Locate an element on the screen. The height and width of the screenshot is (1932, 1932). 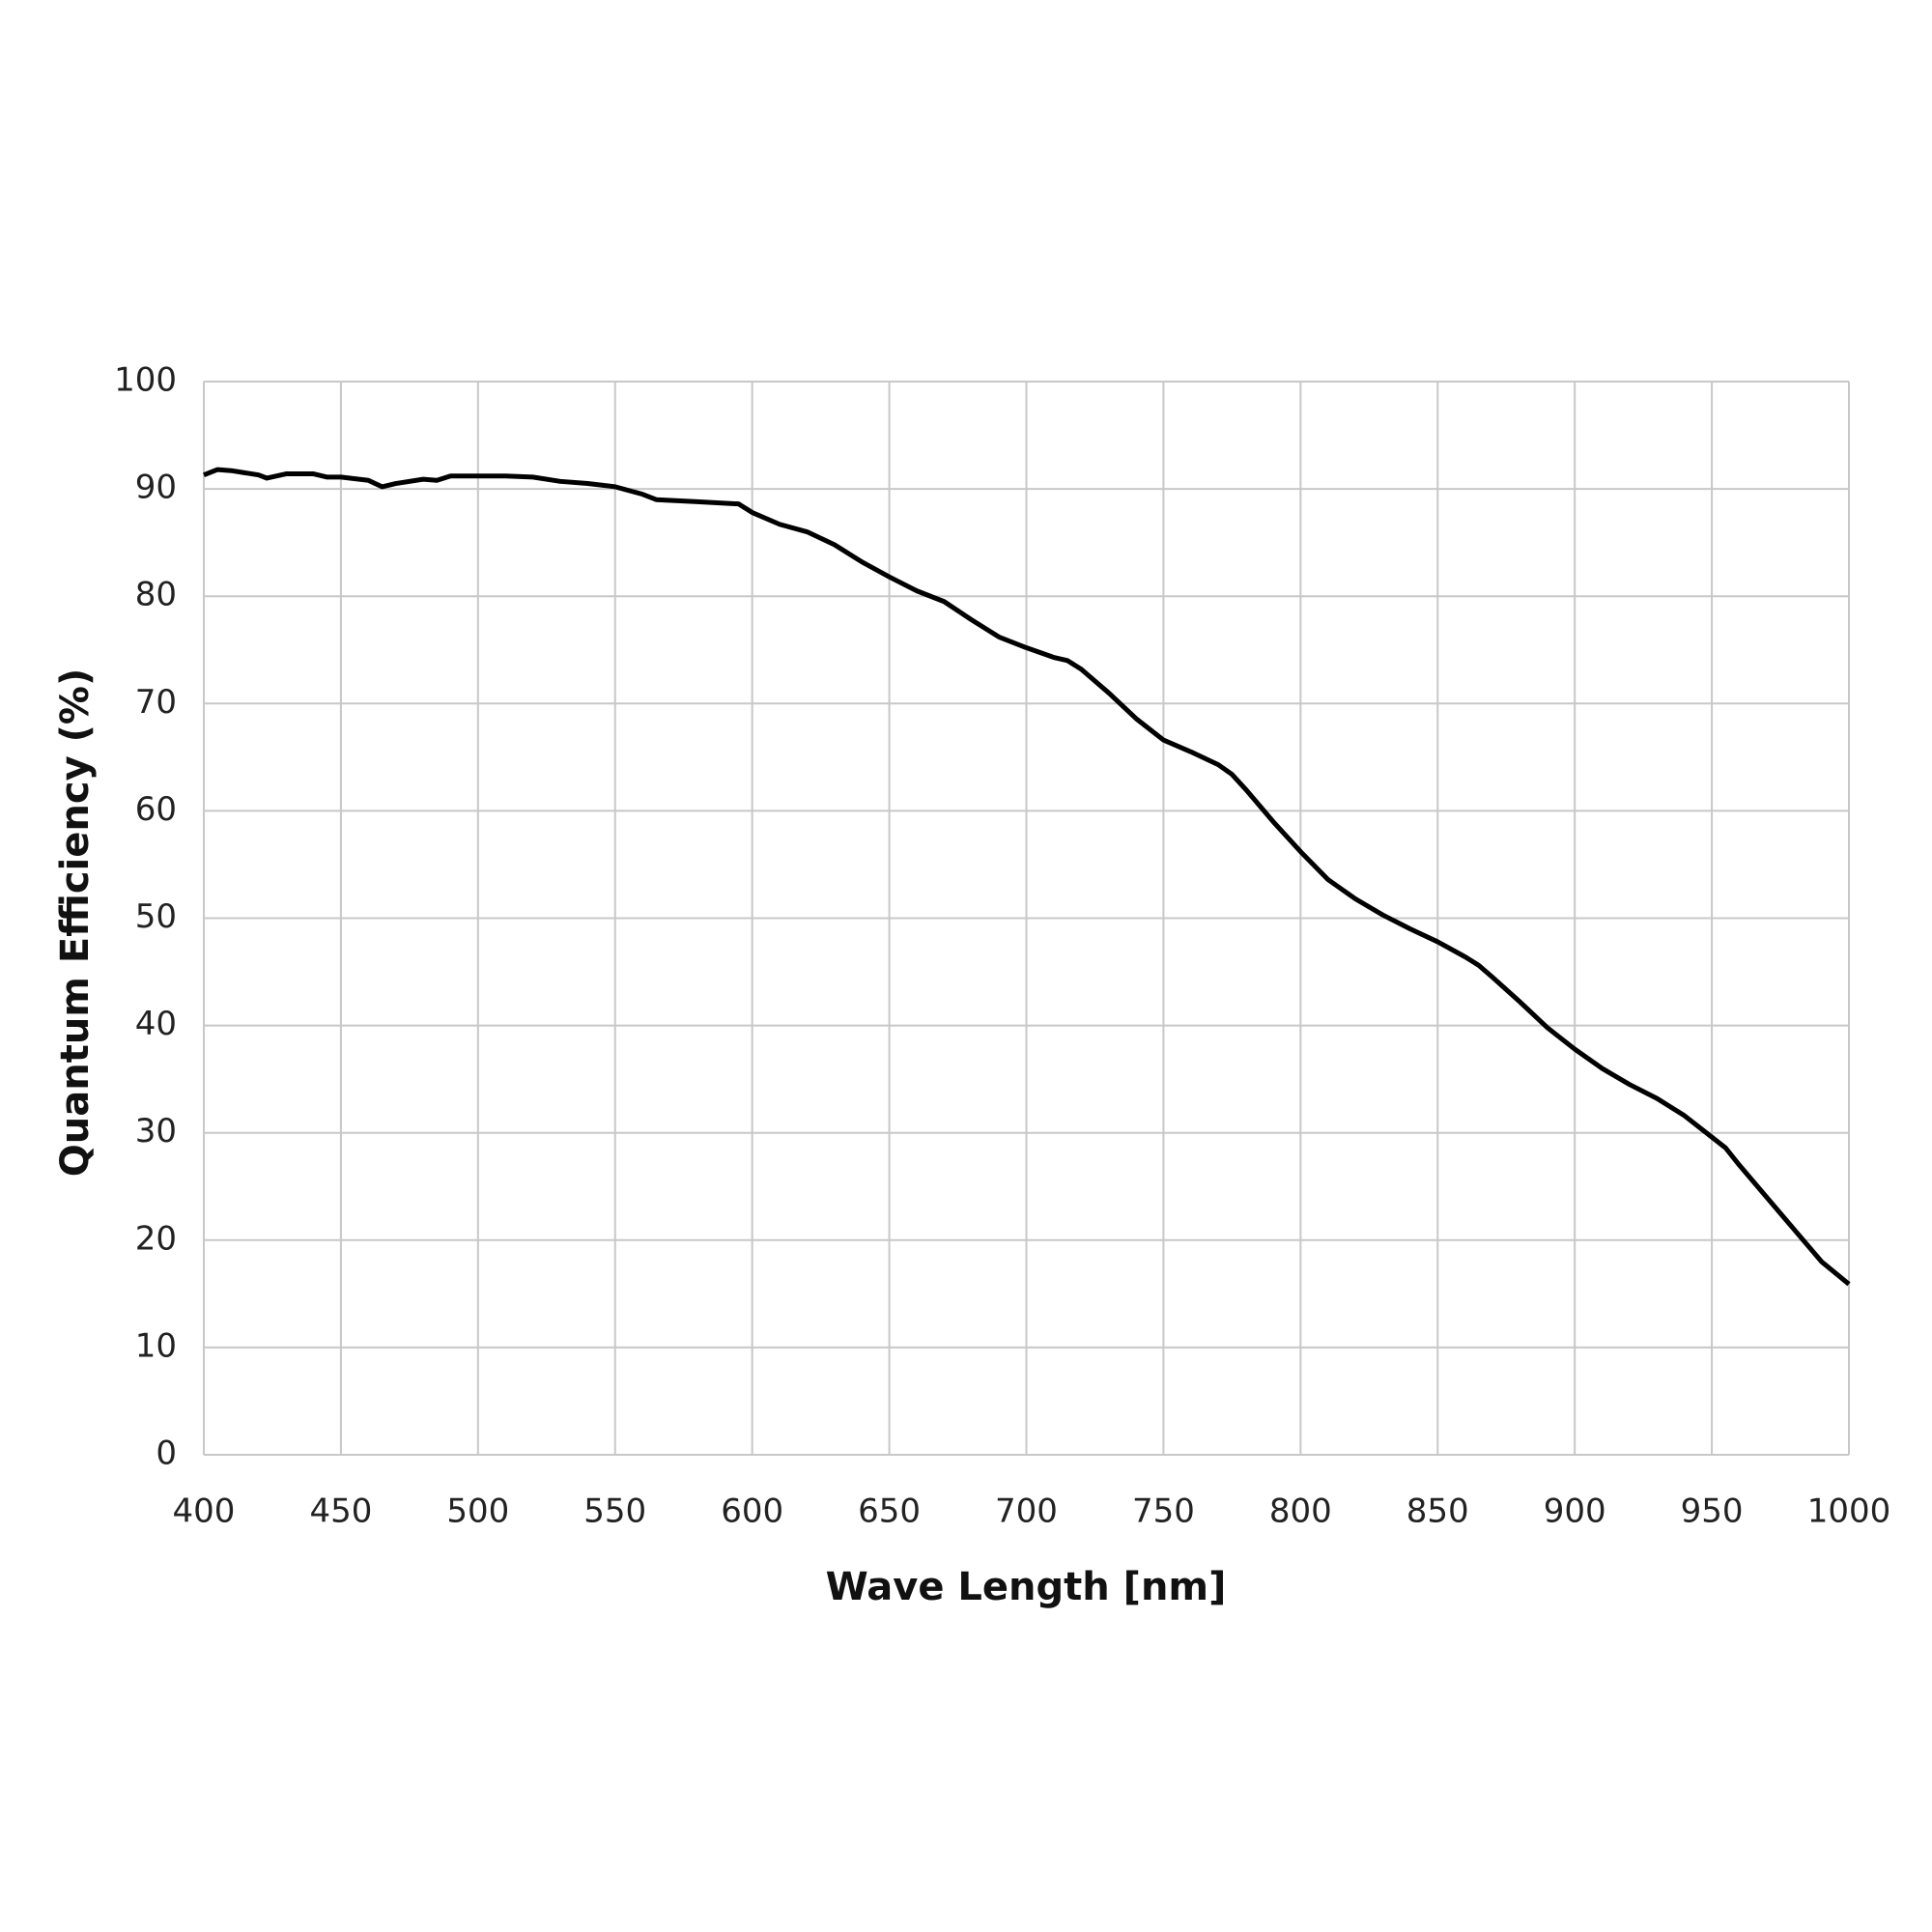
x-tick-label: 900 is located at coordinates (1575, 1511).